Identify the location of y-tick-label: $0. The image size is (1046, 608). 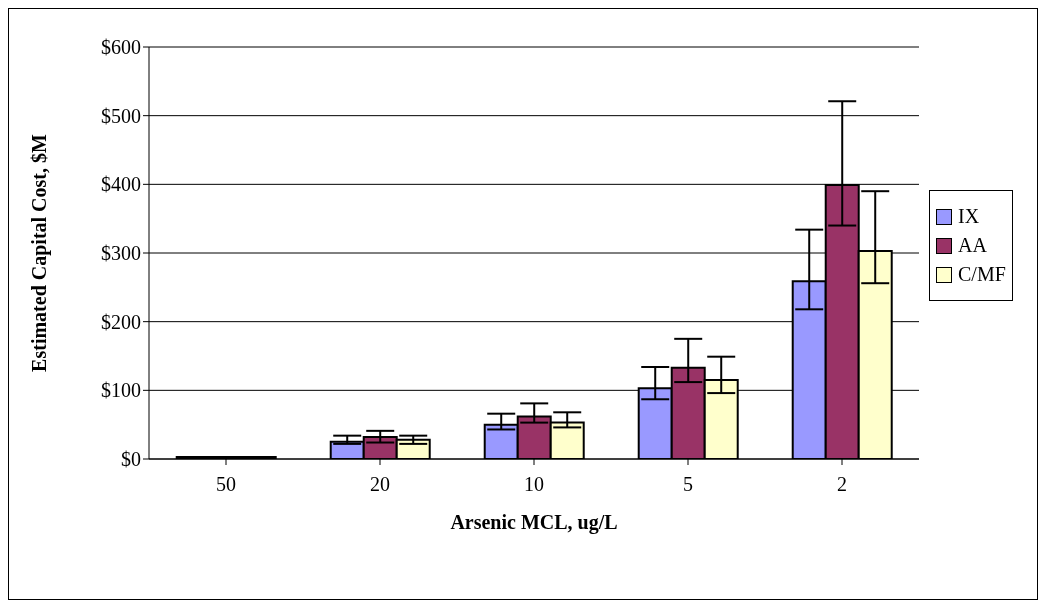
(131, 459).